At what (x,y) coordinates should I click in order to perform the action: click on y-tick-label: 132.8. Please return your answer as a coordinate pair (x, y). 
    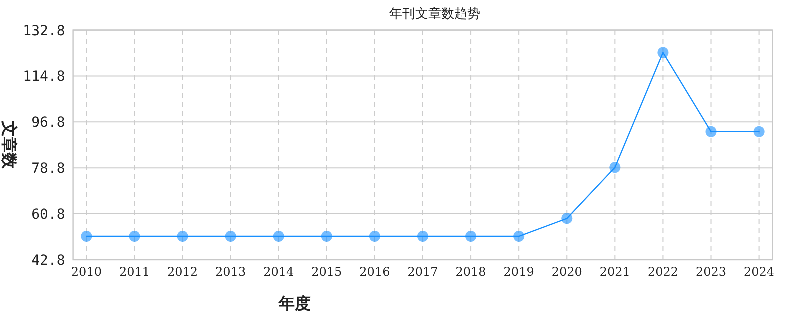
    Looking at the image, I should click on (44, 31).